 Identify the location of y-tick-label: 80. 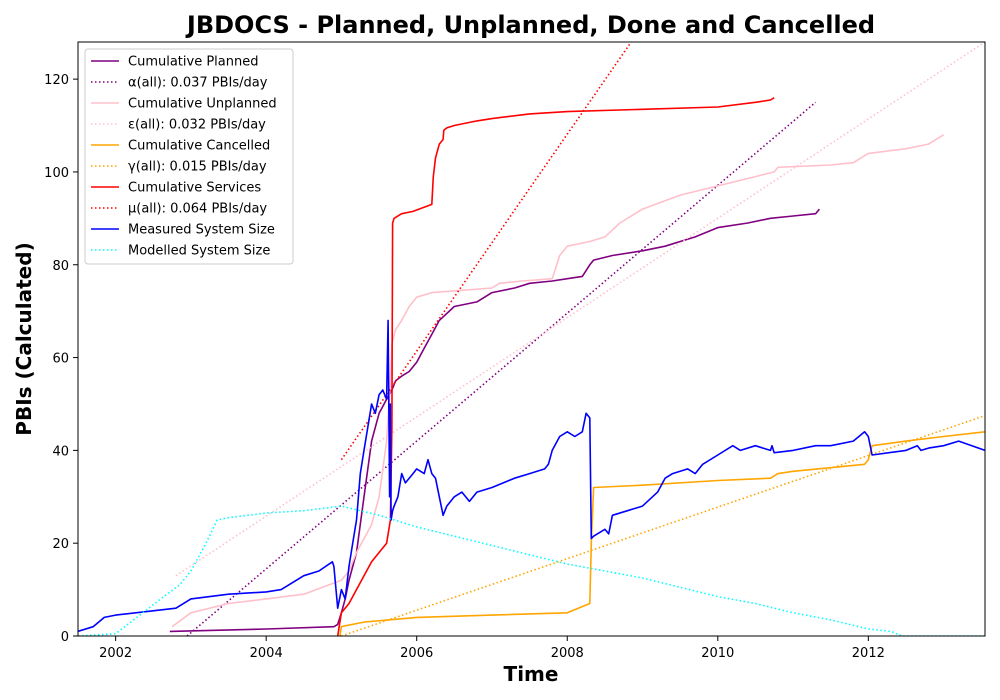
(60, 266).